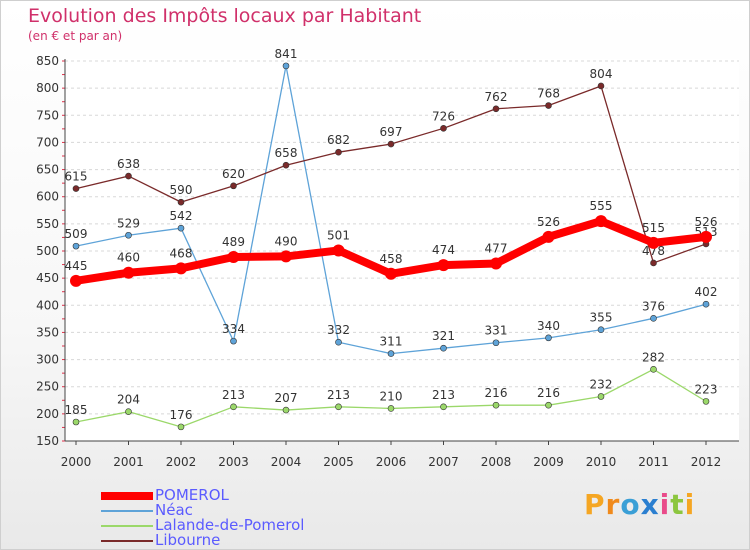  What do you see at coordinates (677, 504) in the screenshot?
I see `logo-letter: t` at bounding box center [677, 504].